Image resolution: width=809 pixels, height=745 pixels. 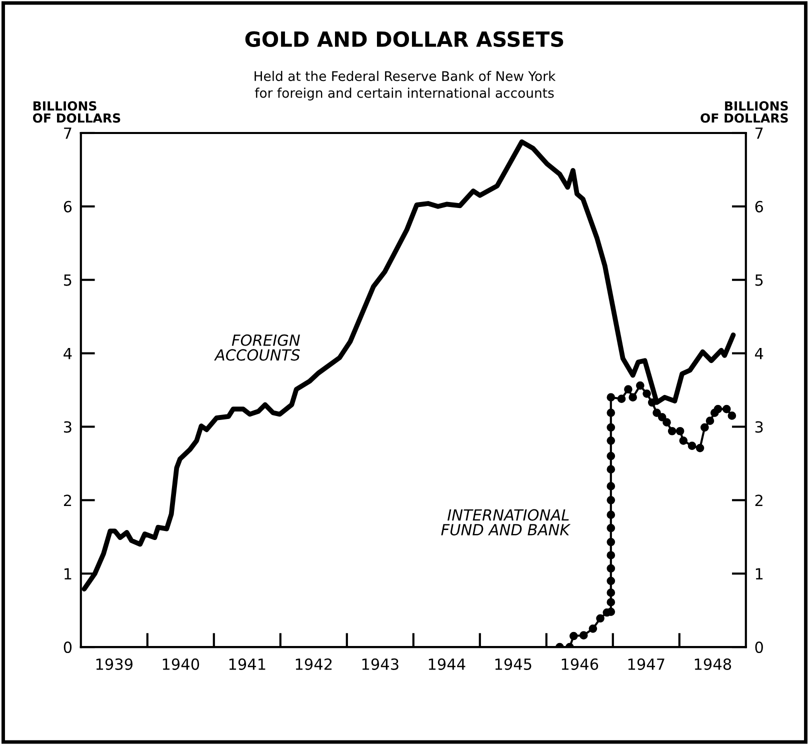 What do you see at coordinates (759, 280) in the screenshot?
I see `y2-tick-label: 5` at bounding box center [759, 280].